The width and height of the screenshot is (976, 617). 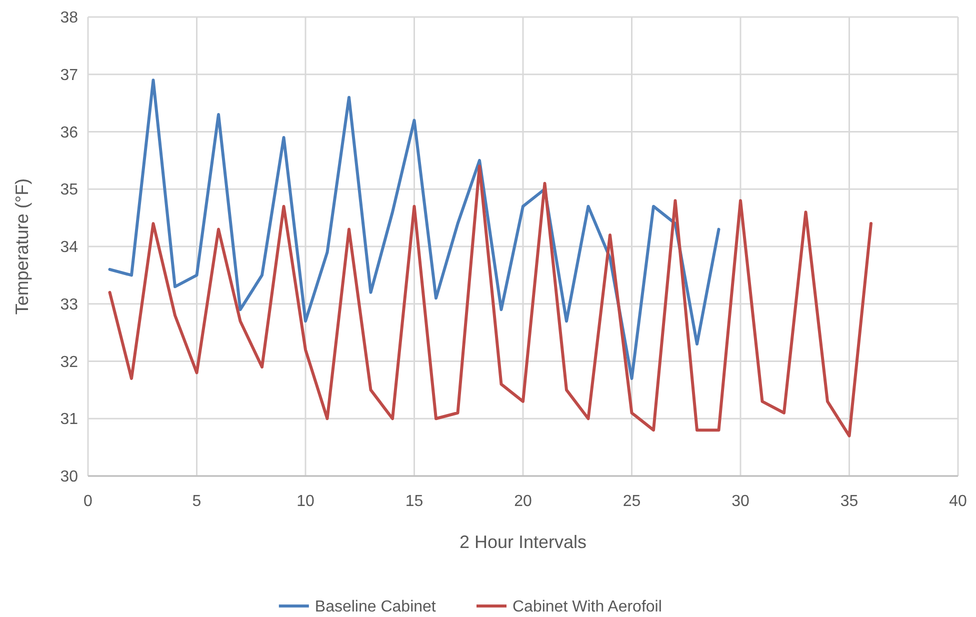 What do you see at coordinates (414, 501) in the screenshot?
I see `x-tick-label: 15` at bounding box center [414, 501].